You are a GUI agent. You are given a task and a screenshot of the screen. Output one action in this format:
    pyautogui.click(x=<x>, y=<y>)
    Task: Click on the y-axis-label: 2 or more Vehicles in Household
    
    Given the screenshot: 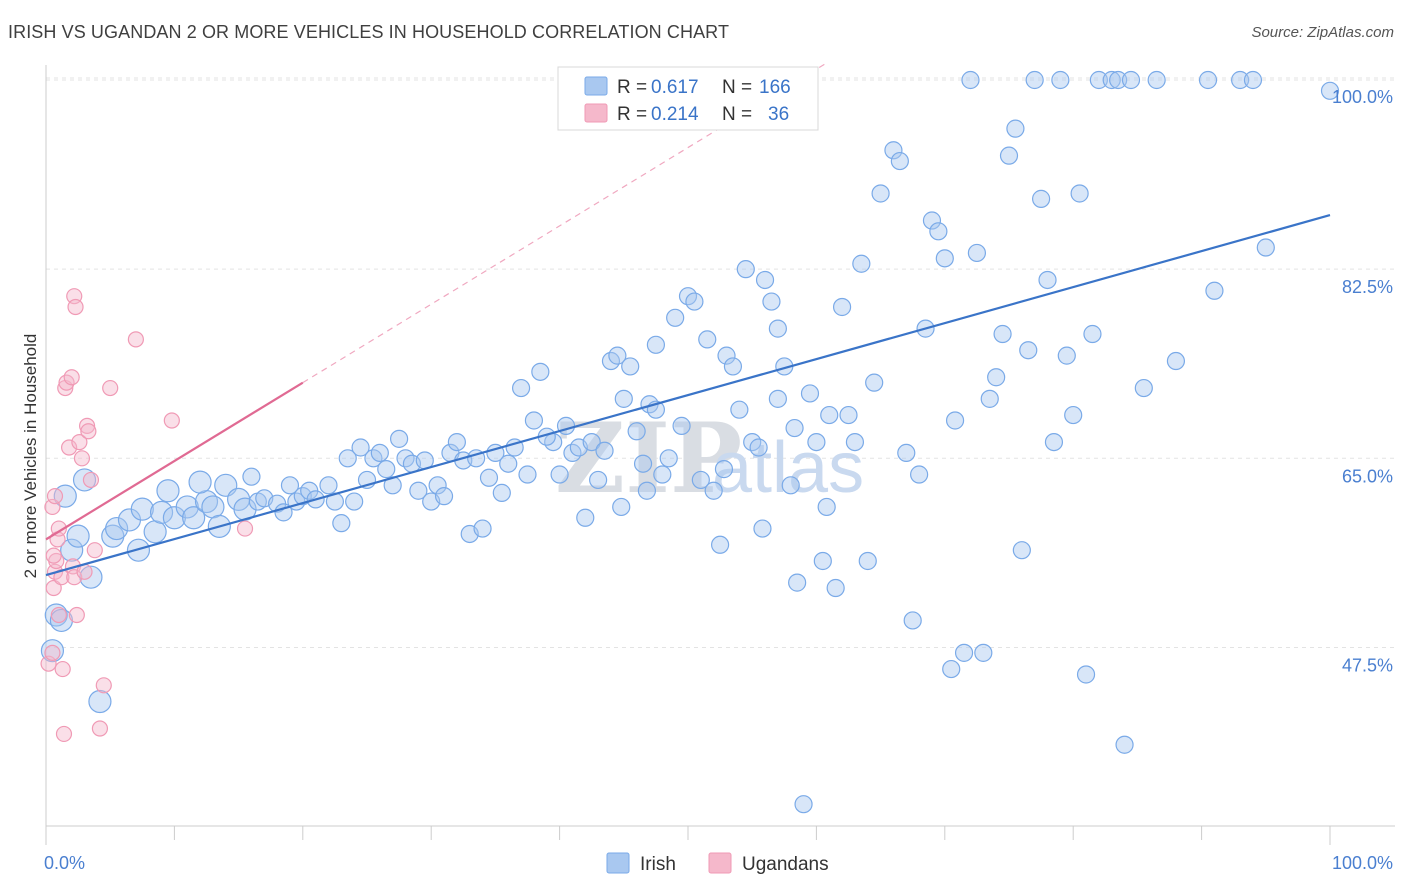 What is the action you would take?
    pyautogui.click(x=30, y=456)
    